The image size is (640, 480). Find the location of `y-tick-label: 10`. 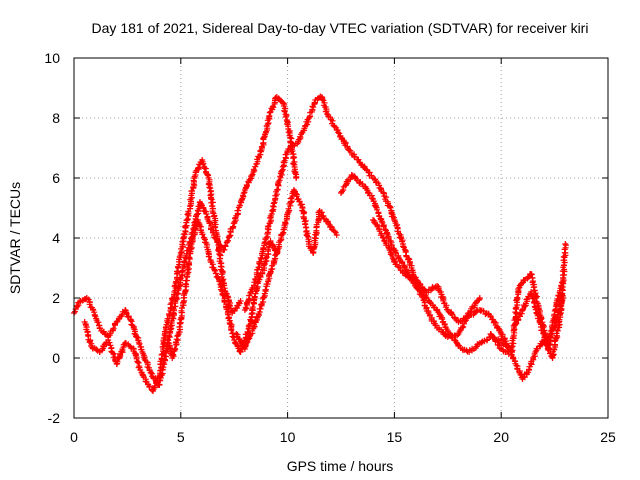

y-tick-label: 10 is located at coordinates (52, 58).